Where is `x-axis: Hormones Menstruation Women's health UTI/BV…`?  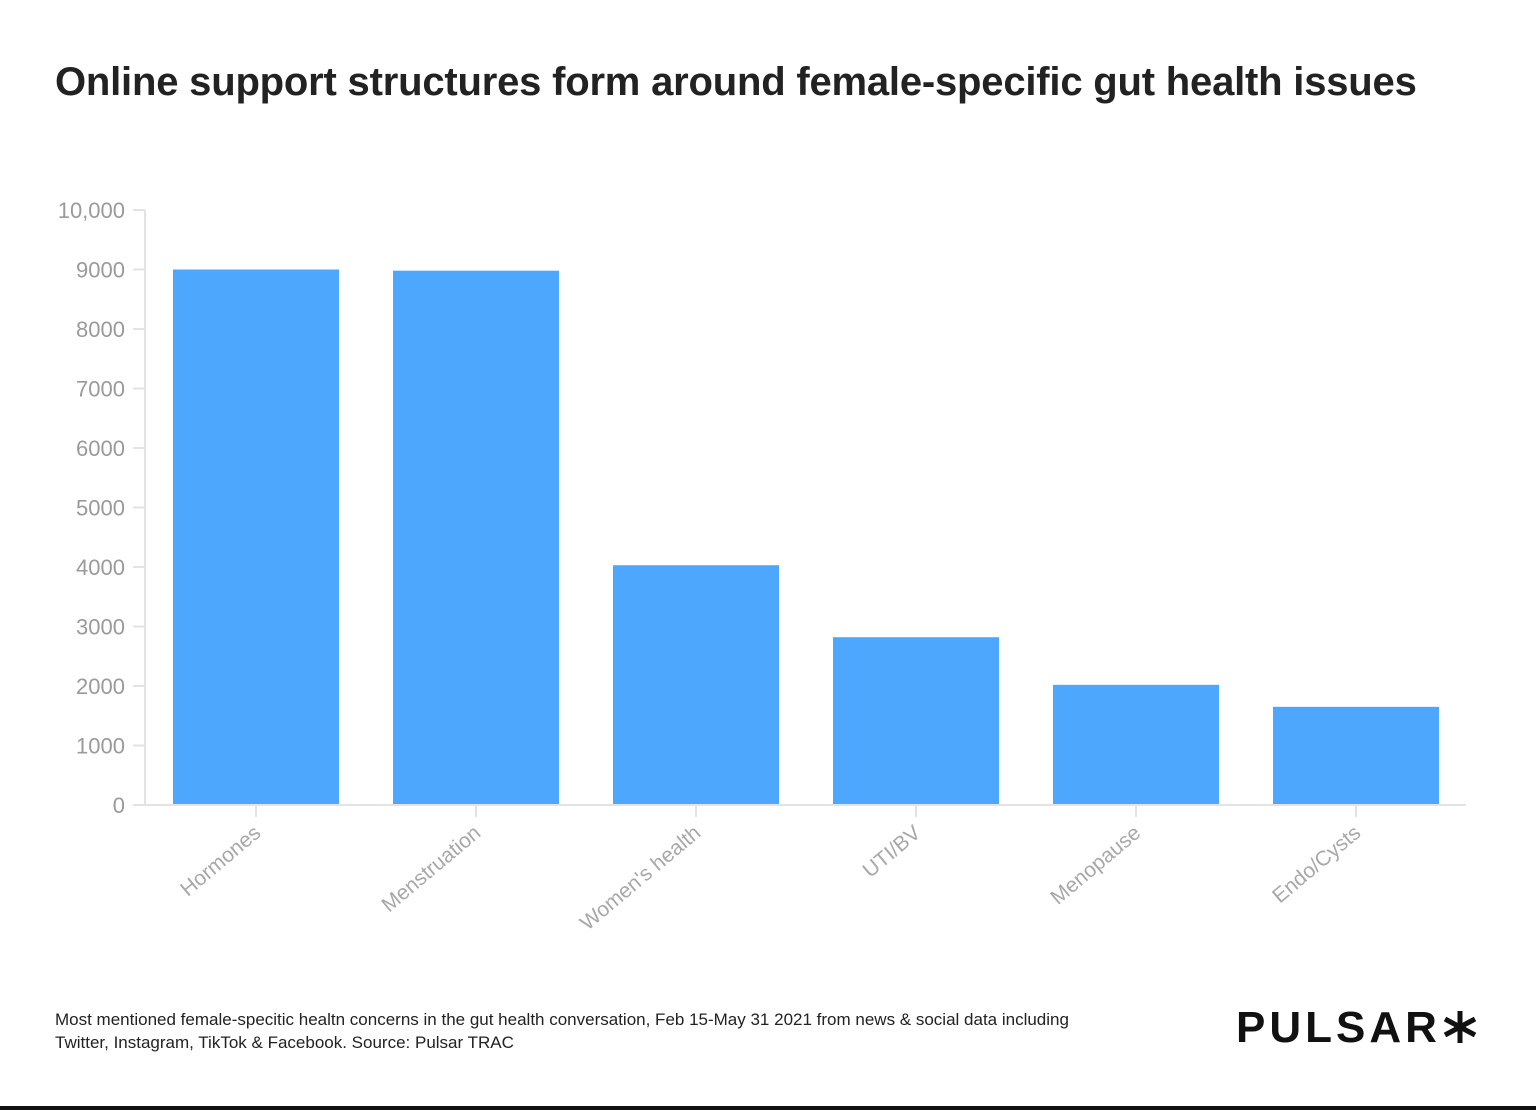 x-axis: Hormones Menstruation Women's health UTI/BV… is located at coordinates (805, 869).